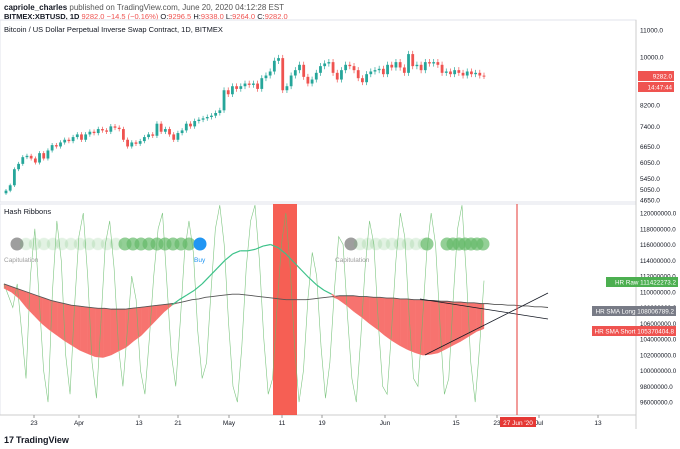 The width and height of the screenshot is (680, 449). I want to click on x-tick-label: 19, so click(322, 423).